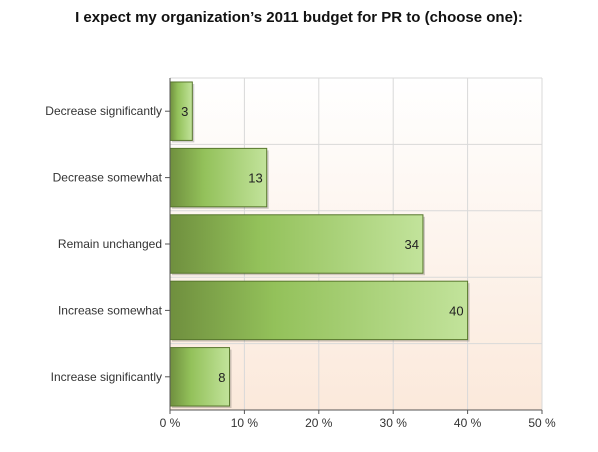  What do you see at coordinates (110, 244) in the screenshot?
I see `category-label: Remain unchanged` at bounding box center [110, 244].